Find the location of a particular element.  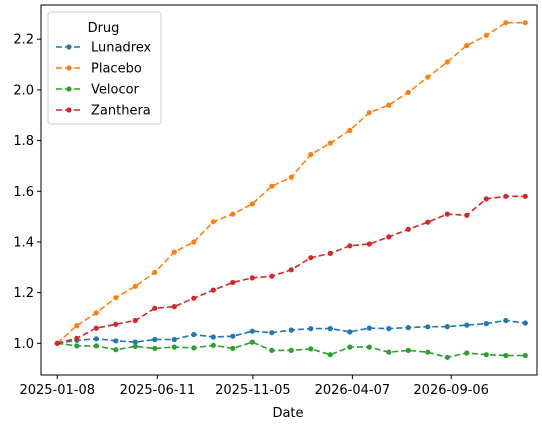

y-tick-label: 1.8 is located at coordinates (23, 141).